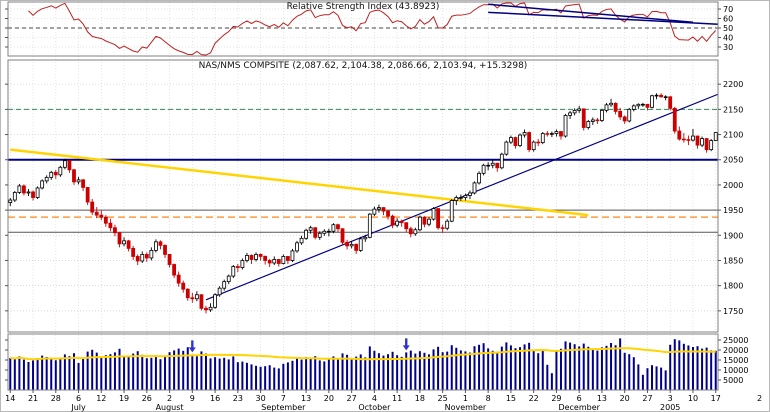 This screenshot has height=412, width=770. What do you see at coordinates (192, 398) in the screenshot?
I see `svg-text: 9` at bounding box center [192, 398].